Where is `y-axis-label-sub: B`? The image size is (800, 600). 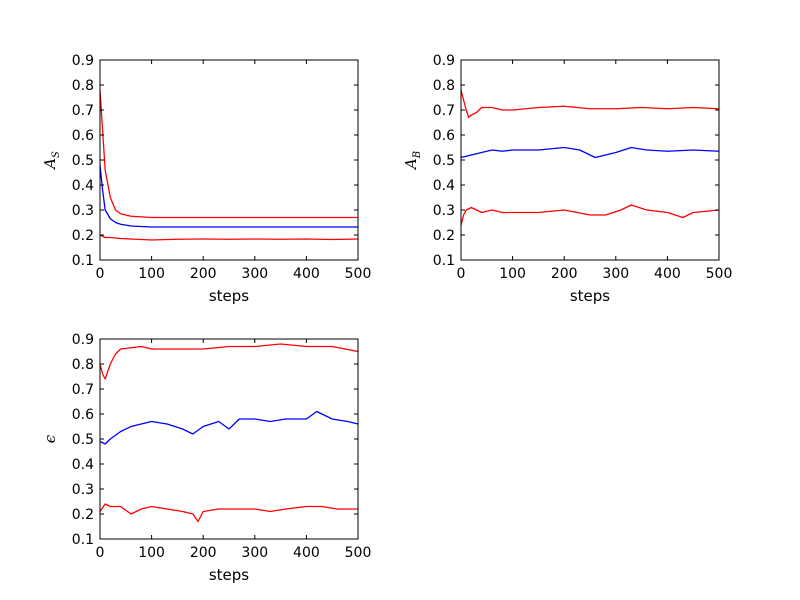
y-axis-label-sub: B is located at coordinates (417, 155).